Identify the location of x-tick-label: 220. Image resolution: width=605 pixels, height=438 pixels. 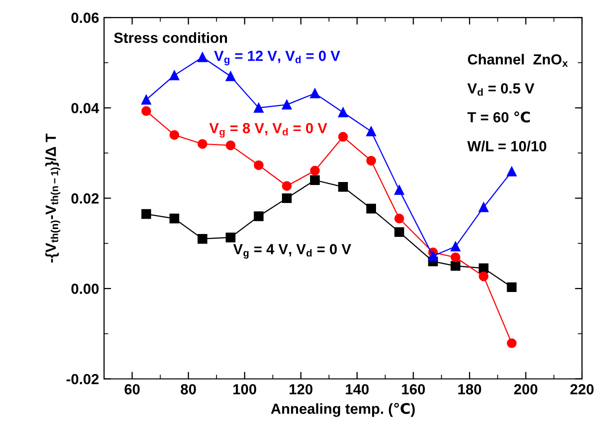
(582, 389).